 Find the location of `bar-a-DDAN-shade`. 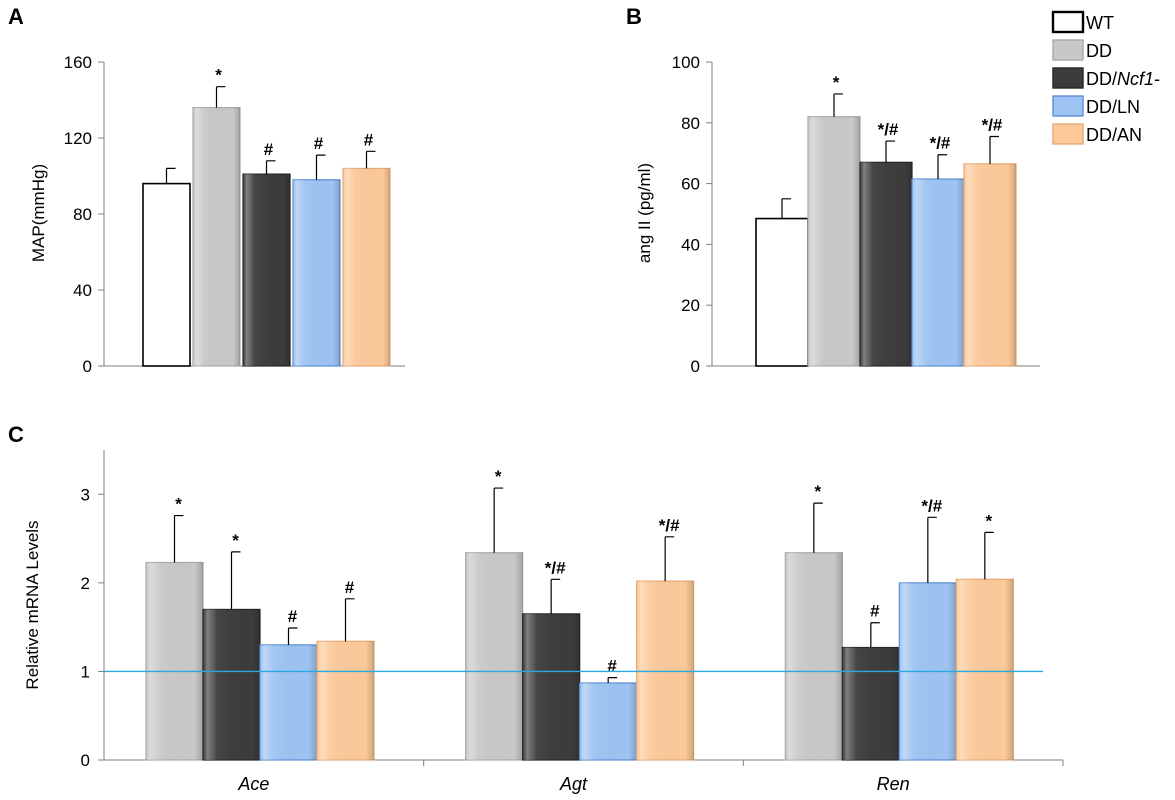

bar-a-DDAN-shade is located at coordinates (366, 267).